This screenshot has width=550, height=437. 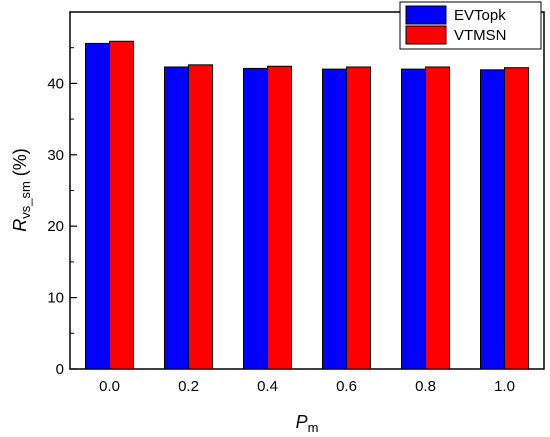 I want to click on y-tick-label: 20, so click(x=55, y=226).